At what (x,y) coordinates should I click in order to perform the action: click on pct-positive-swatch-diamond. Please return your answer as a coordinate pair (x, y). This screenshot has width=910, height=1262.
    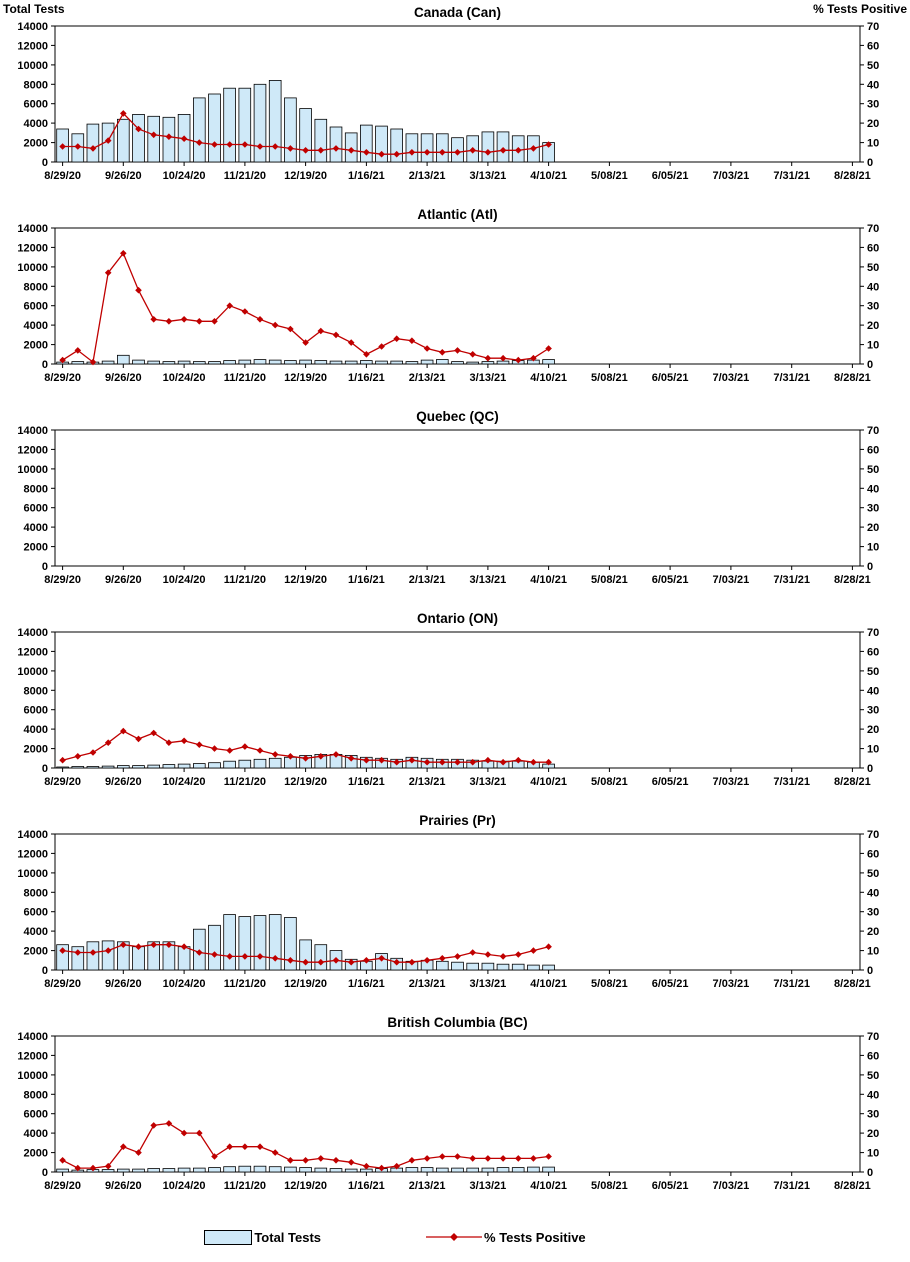
    Looking at the image, I should click on (454, 1237).